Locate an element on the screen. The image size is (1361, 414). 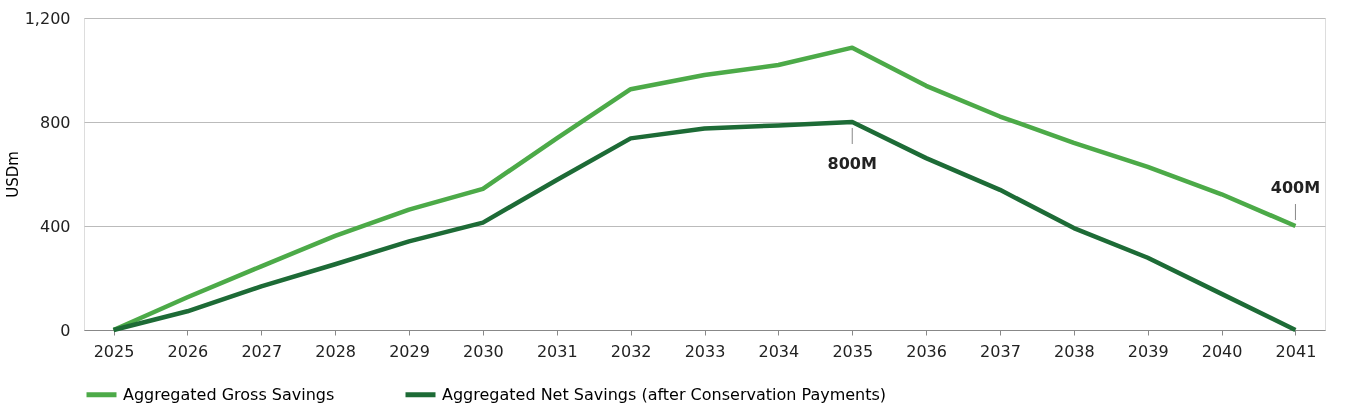
x-tick-label: 2026 is located at coordinates (188, 351).